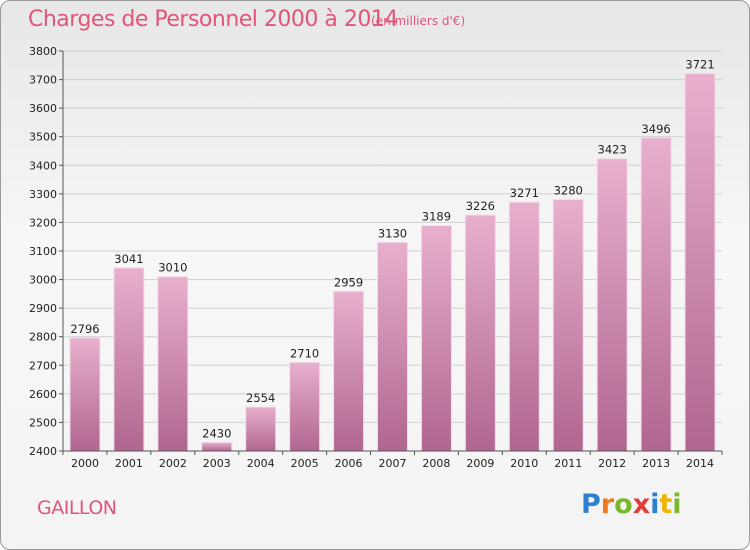 Image resolution: width=750 pixels, height=550 pixels. Describe the element at coordinates (436, 463) in the screenshot. I see `x-tick-label-2008: 2008` at that location.